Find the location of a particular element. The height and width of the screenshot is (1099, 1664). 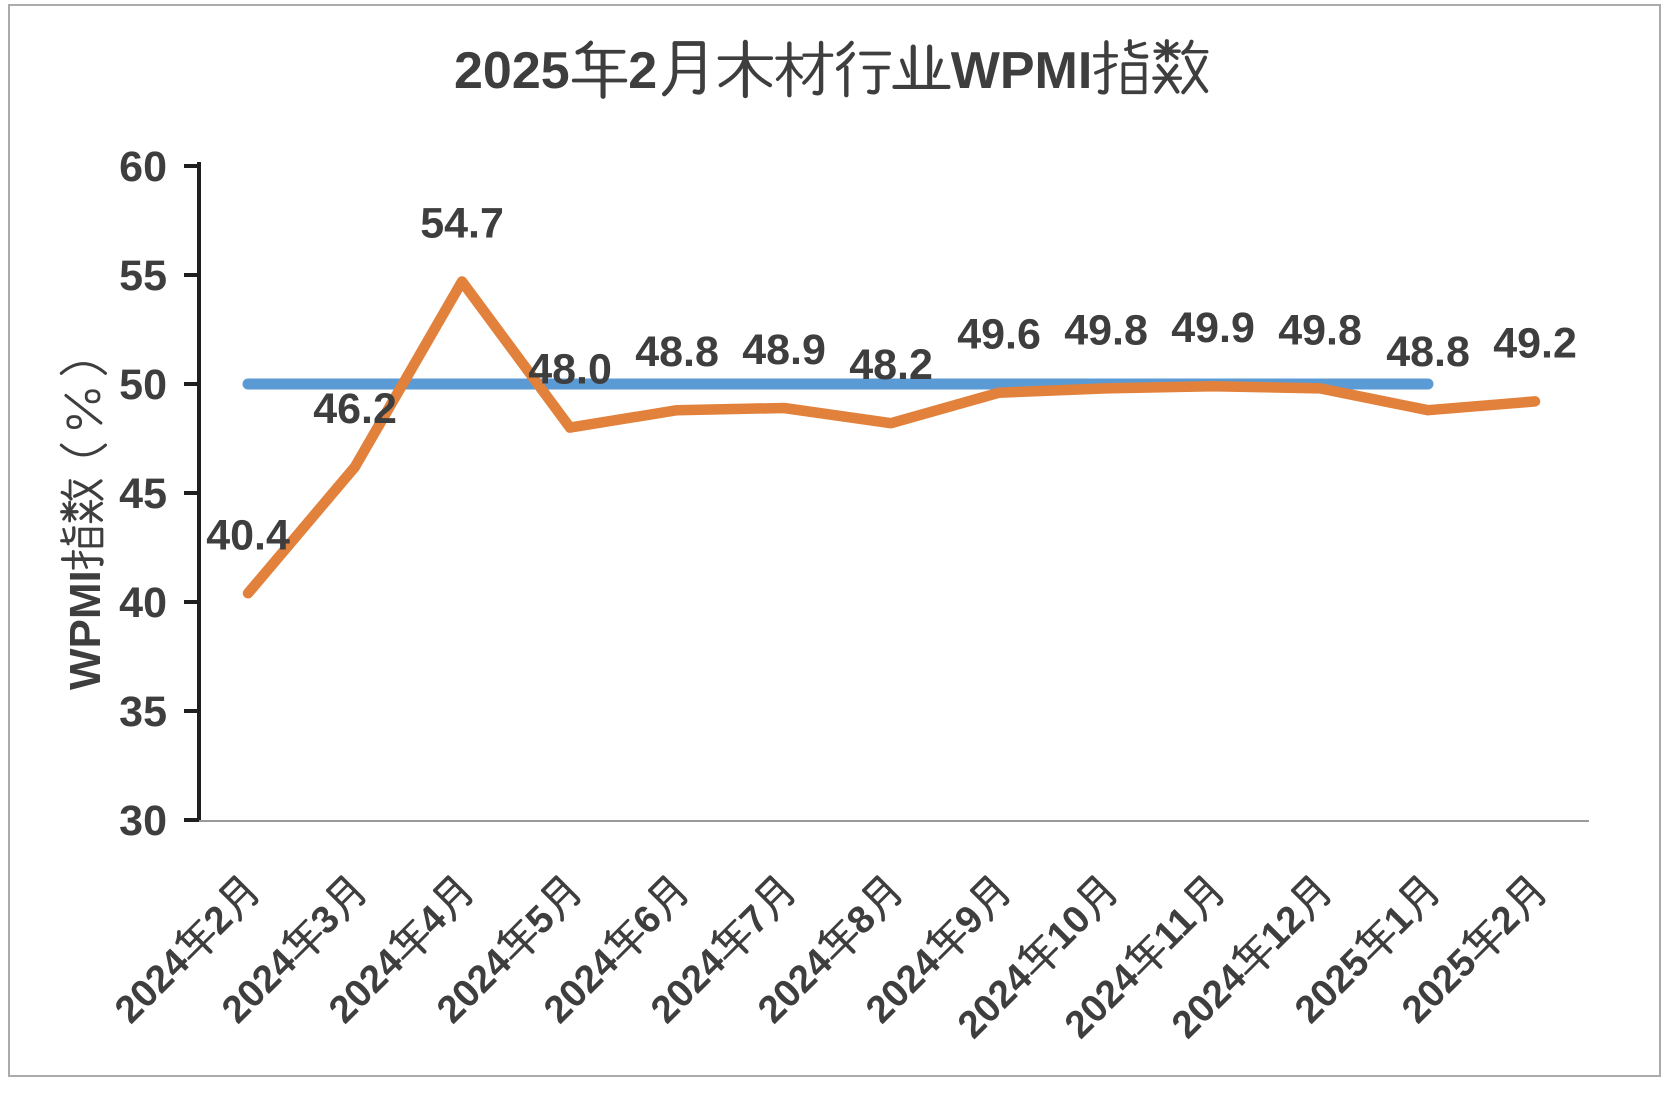

svg-text: 49.9 is located at coordinates (1213, 328).